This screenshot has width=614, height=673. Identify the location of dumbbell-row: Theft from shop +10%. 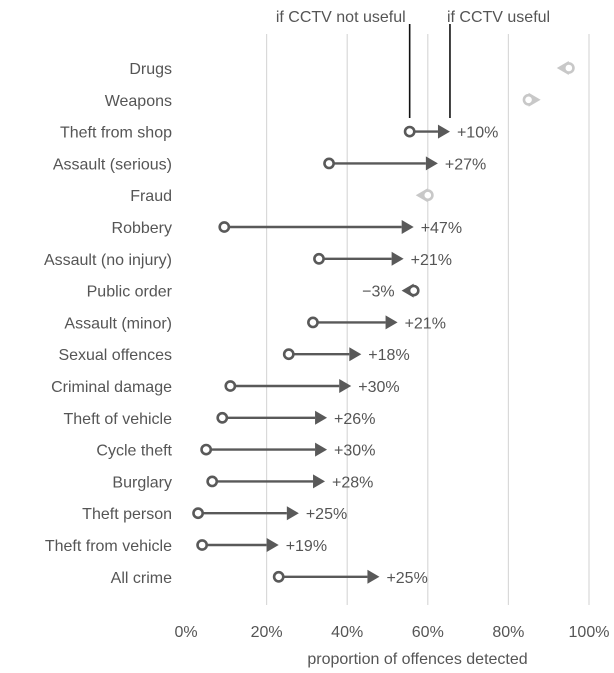
(279, 133).